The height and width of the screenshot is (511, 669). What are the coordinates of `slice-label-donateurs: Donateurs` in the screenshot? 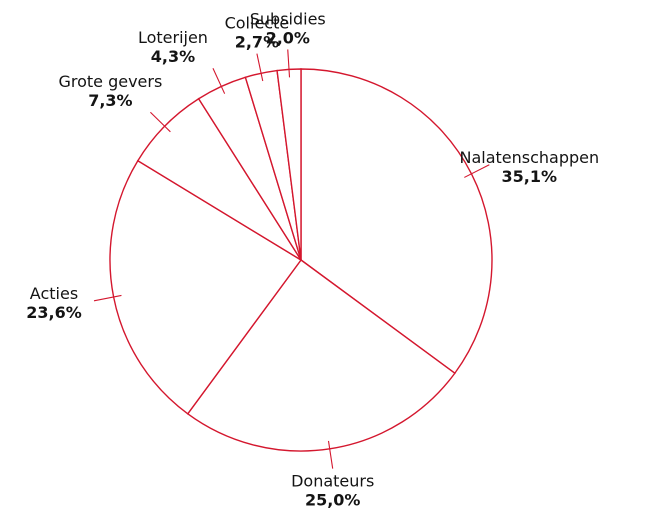 It's located at (332, 481).